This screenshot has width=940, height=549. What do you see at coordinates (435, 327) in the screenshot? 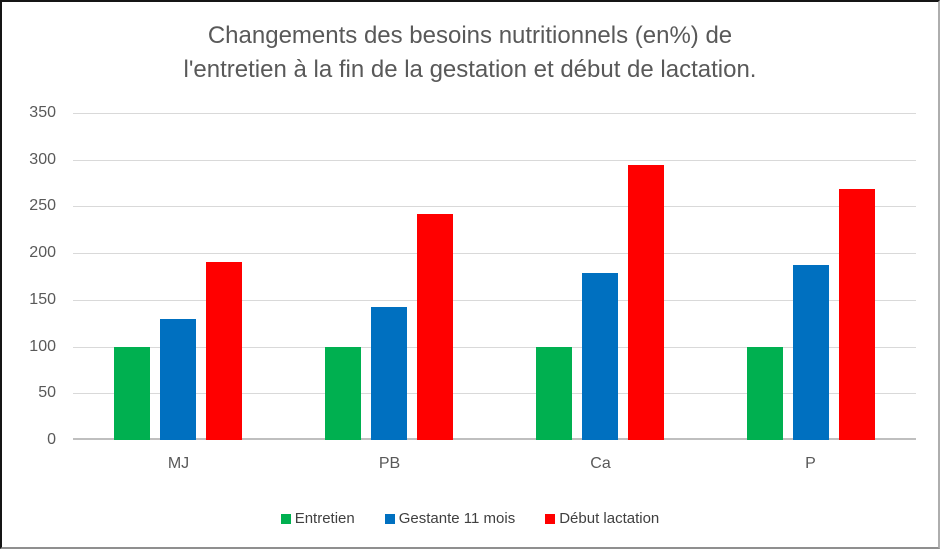
I see `bar-debut-lactation-pb` at bounding box center [435, 327].